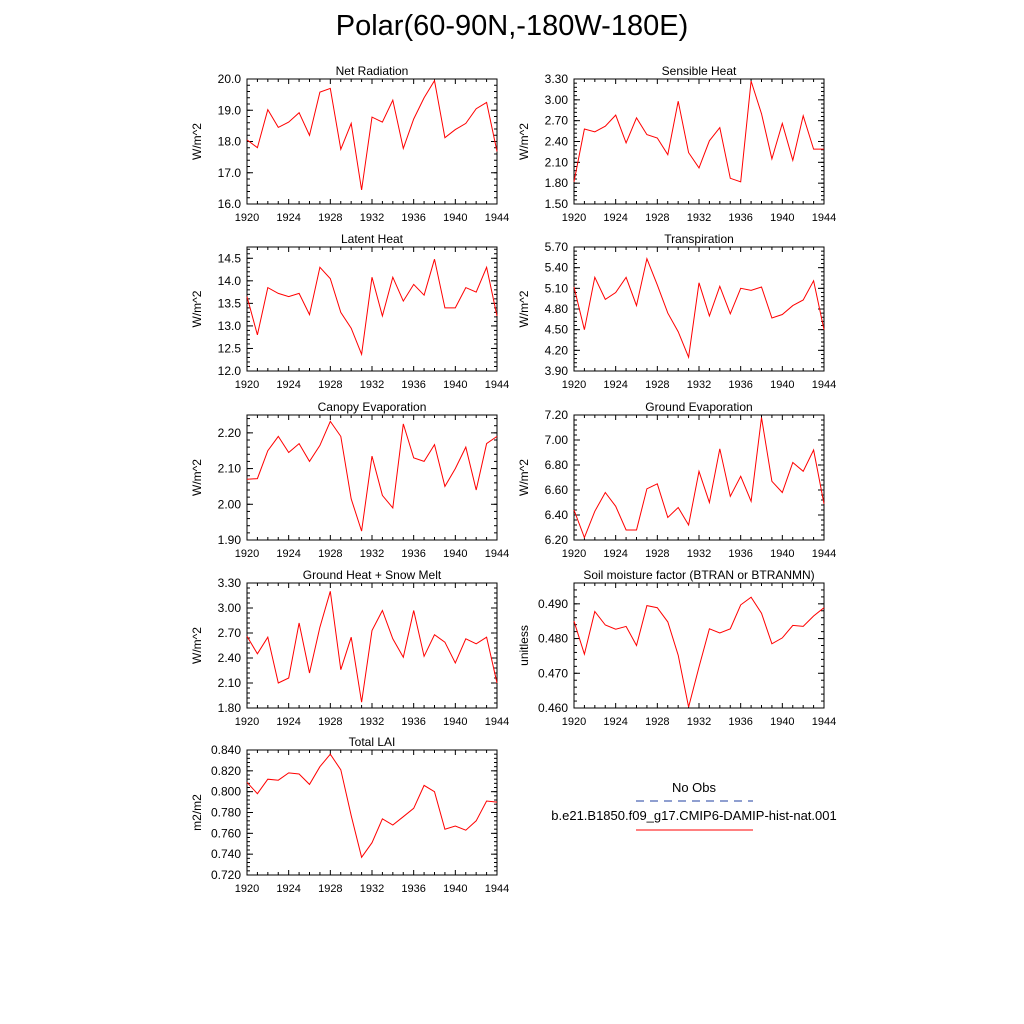 This screenshot has width=1024, height=1024. I want to click on y-tick-label: 0.460, so click(553, 708).